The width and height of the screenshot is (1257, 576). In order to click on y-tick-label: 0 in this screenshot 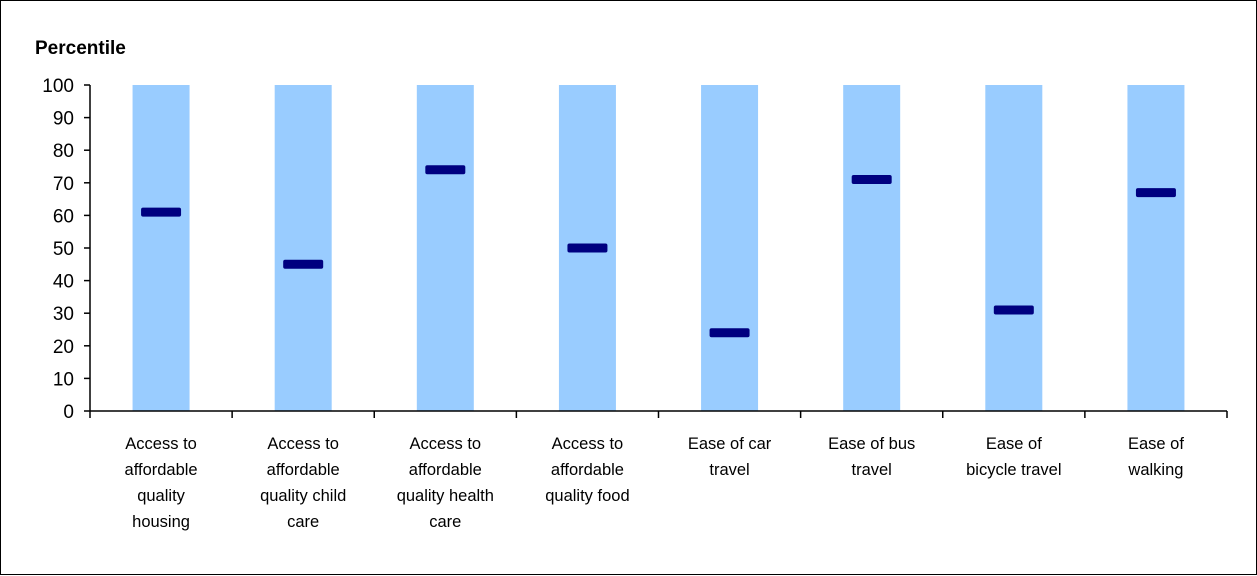, I will do `click(68, 412)`.